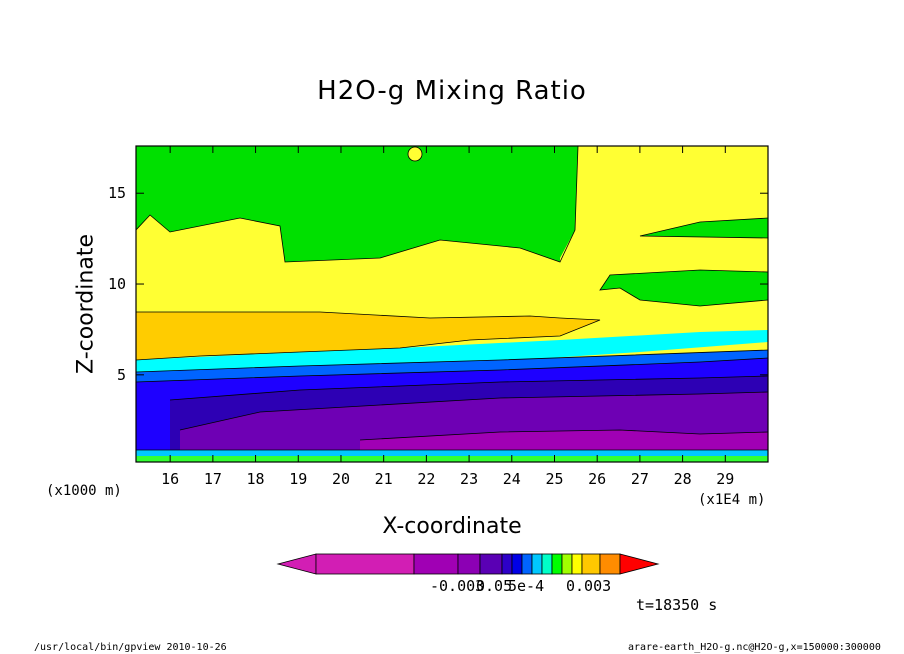 Image resolution: width=904 pixels, height=654 pixels. I want to click on x-tick-label: 21, so click(384, 479).